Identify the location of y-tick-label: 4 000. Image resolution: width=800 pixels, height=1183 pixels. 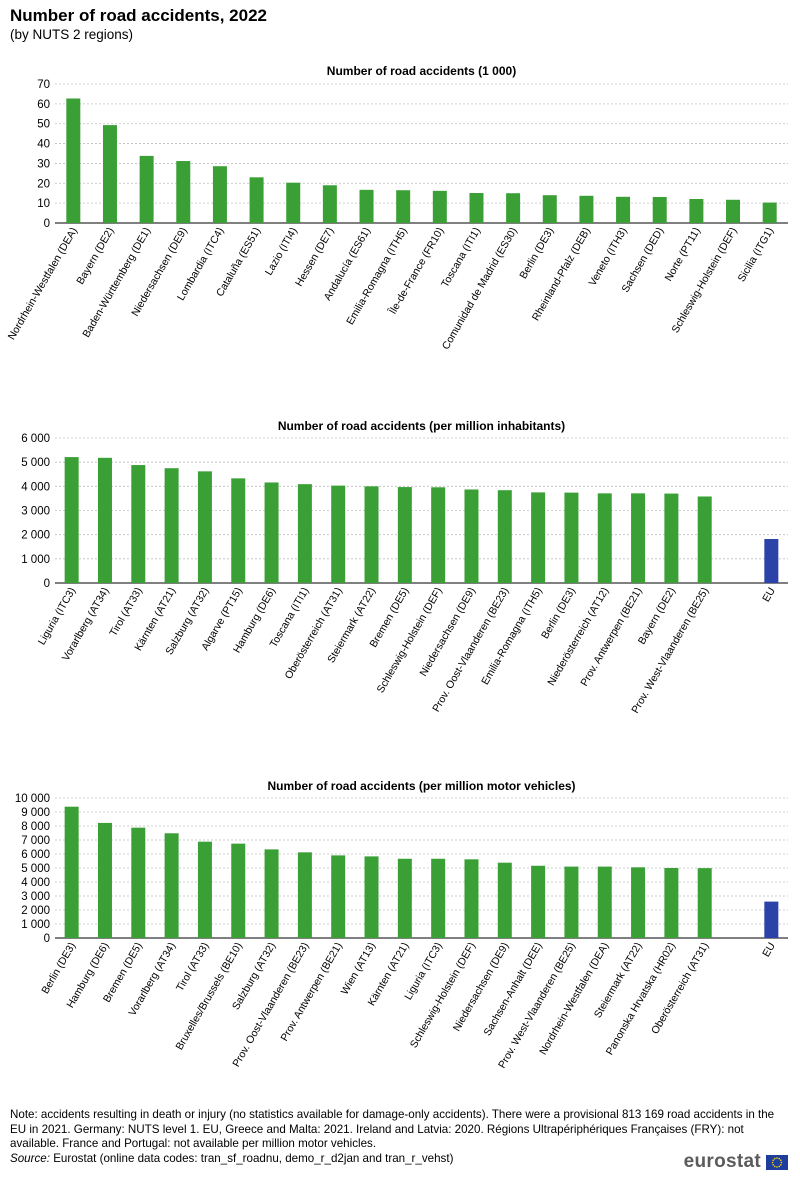
(35, 883).